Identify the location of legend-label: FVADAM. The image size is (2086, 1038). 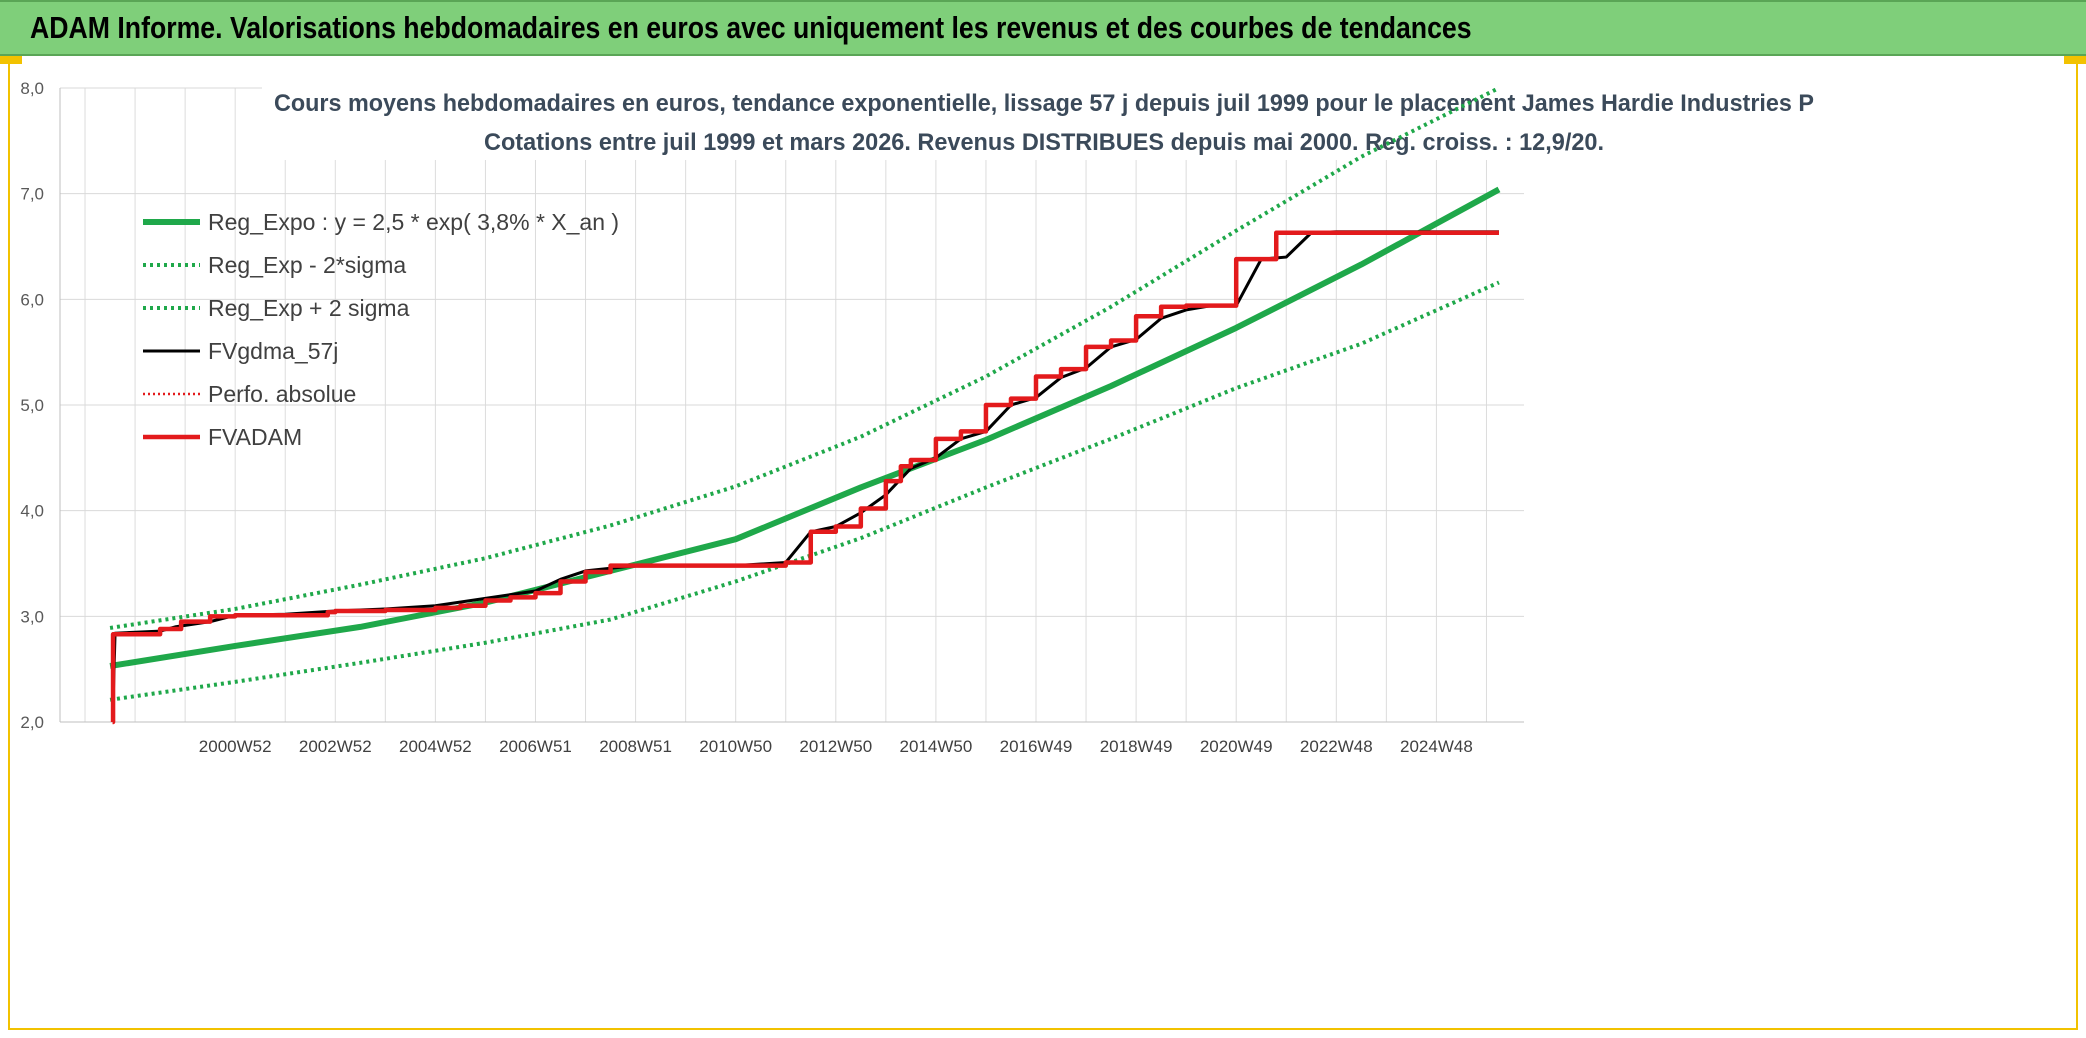
(255, 437).